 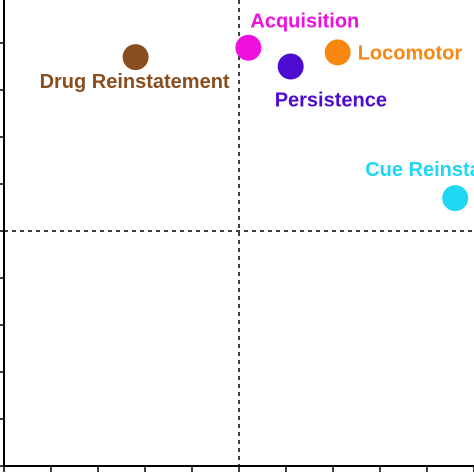 What do you see at coordinates (248, 47) in the screenshot?
I see `point-acquisition` at bounding box center [248, 47].